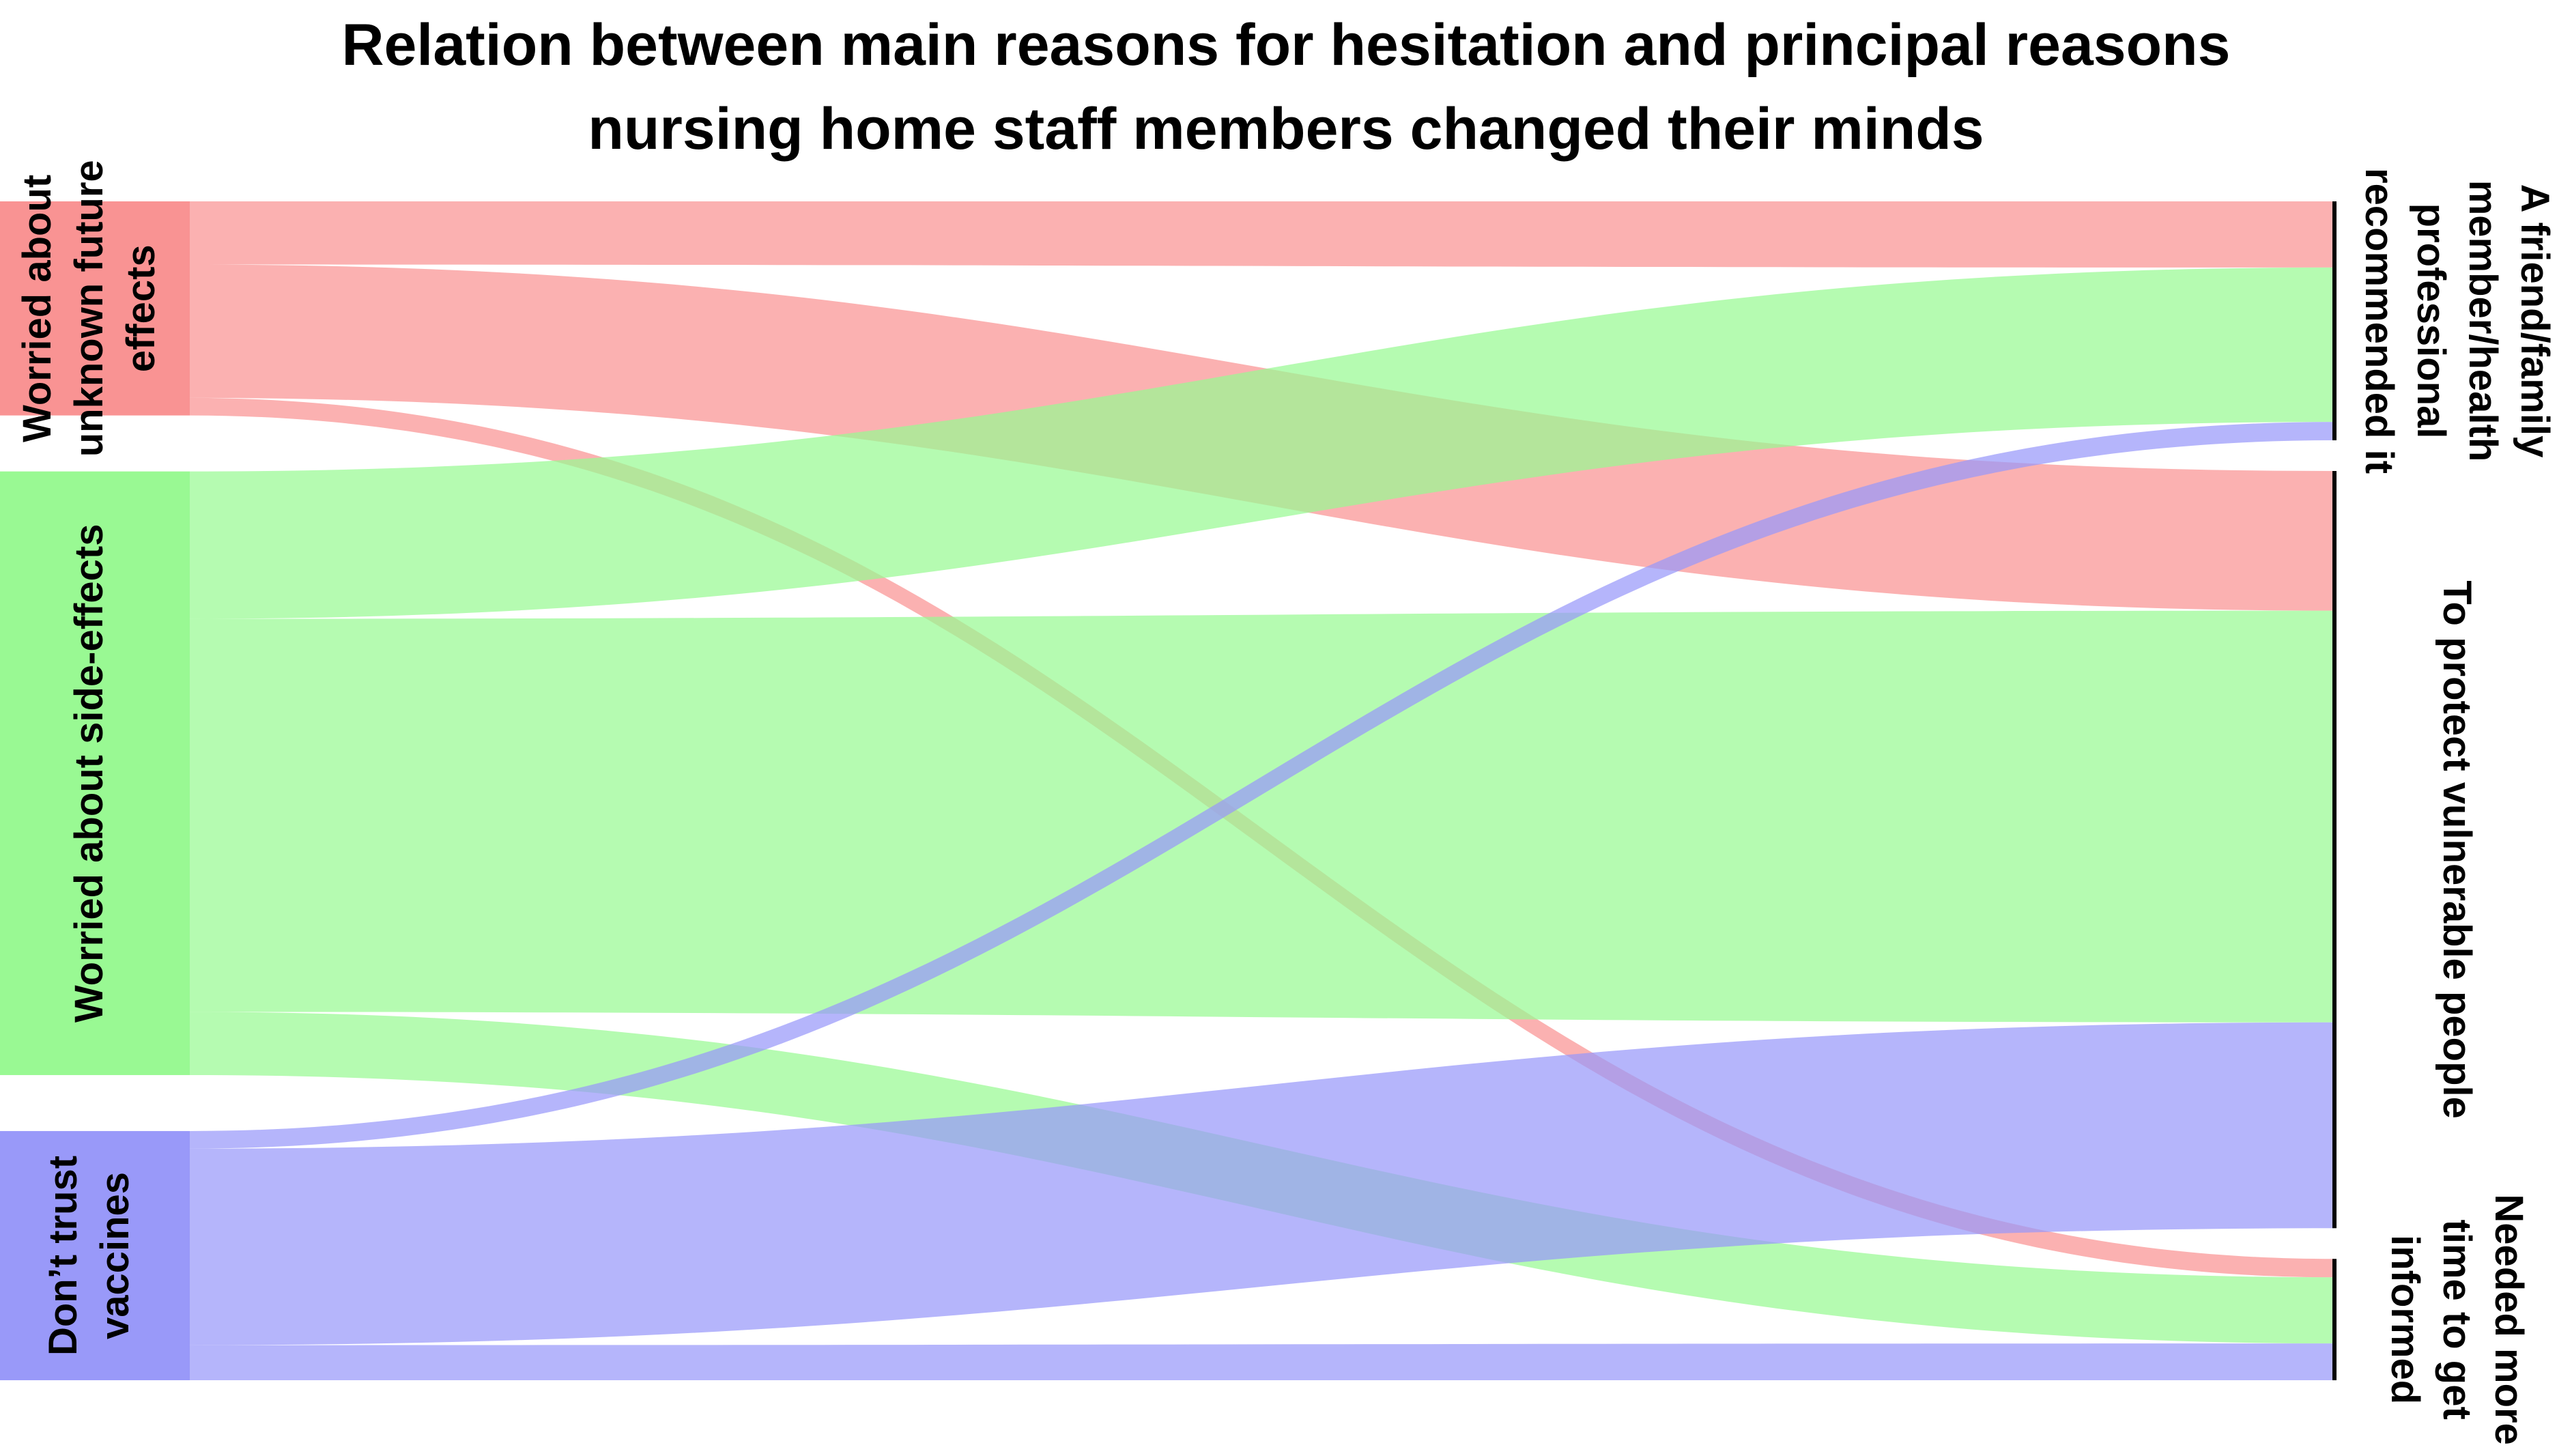 The height and width of the screenshot is (1456, 2572). I want to click on flow-worried_future-to-friend_rec, so click(1262, 234).